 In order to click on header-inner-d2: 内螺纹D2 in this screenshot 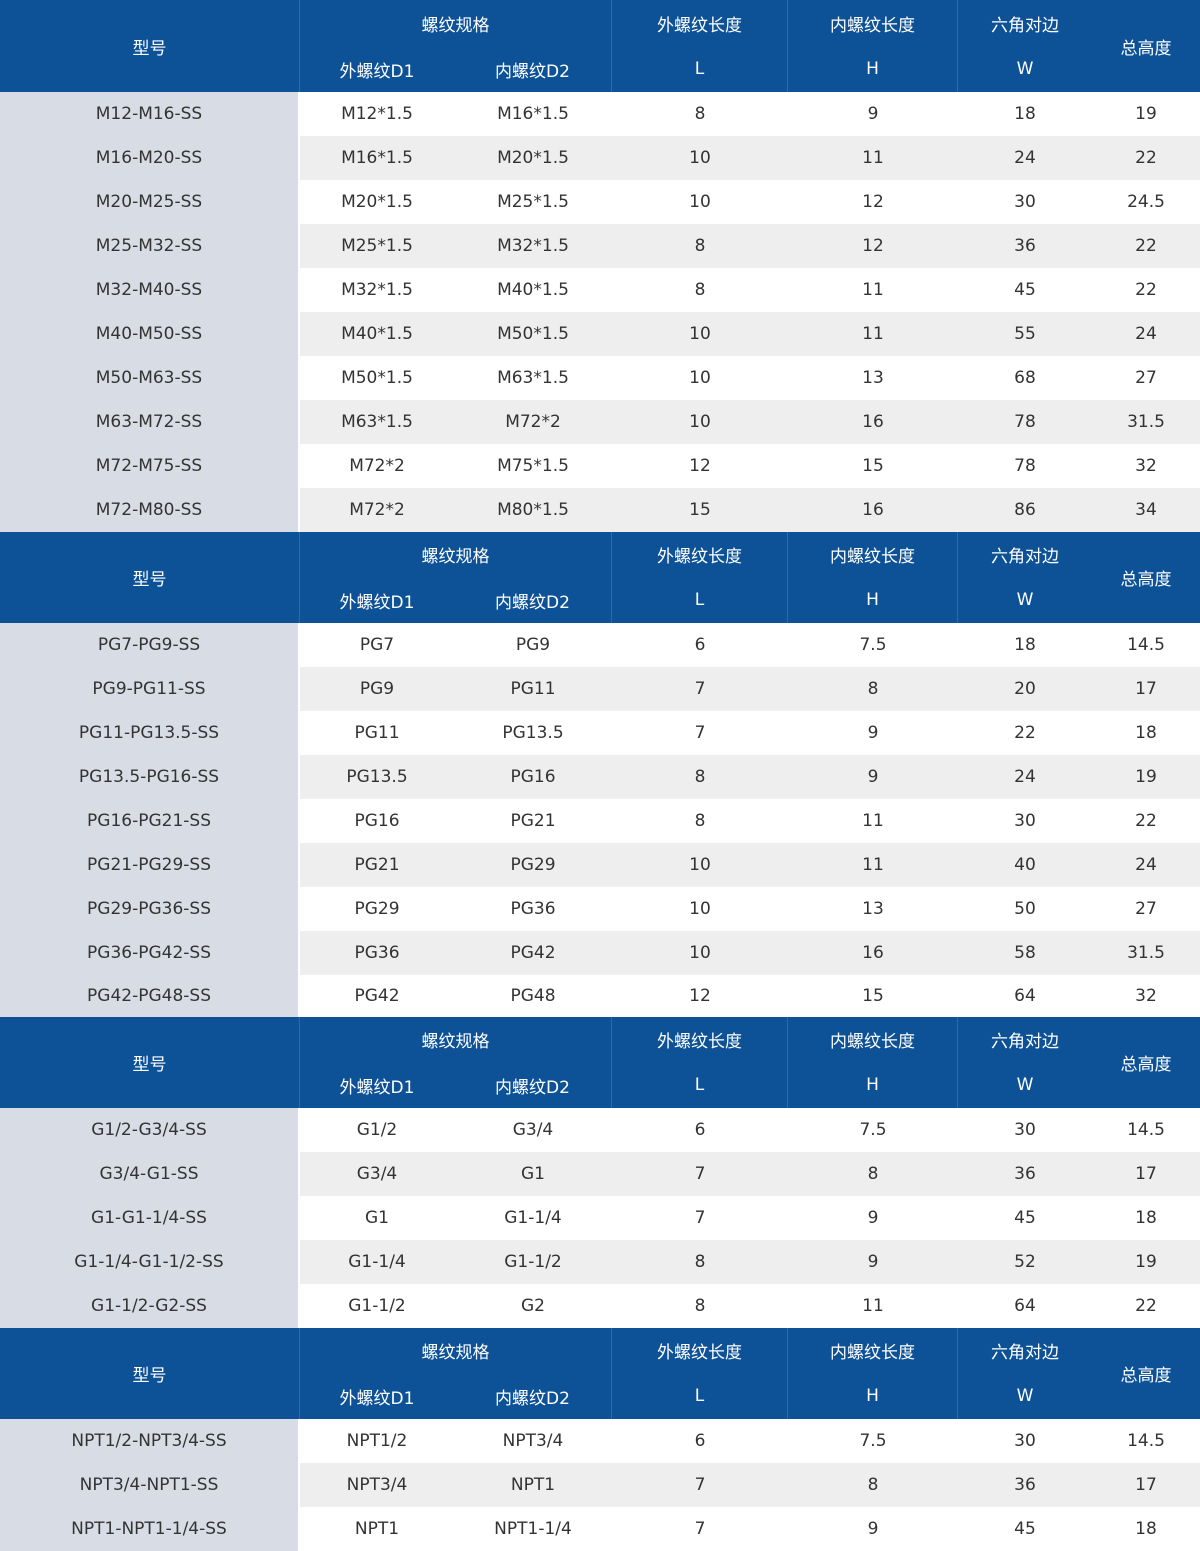, I will do `click(533, 1396)`.